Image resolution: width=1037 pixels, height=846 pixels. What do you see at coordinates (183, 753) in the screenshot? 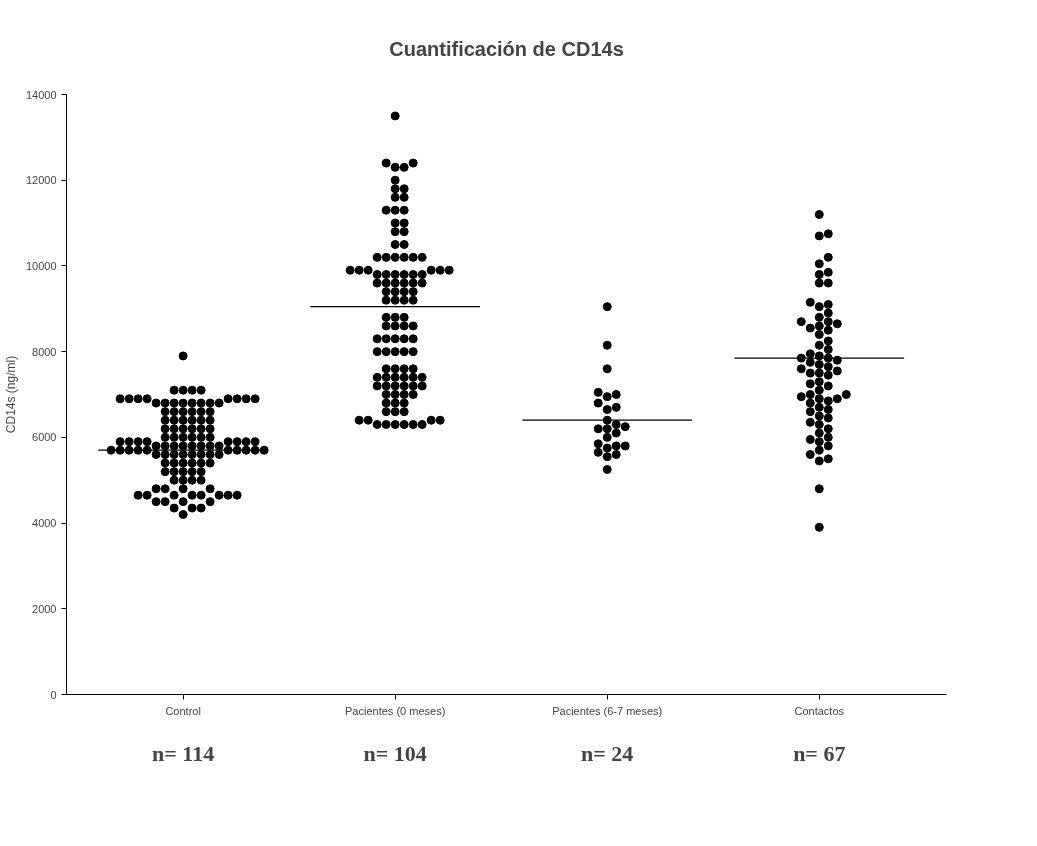
I see `text: n= 114` at bounding box center [183, 753].